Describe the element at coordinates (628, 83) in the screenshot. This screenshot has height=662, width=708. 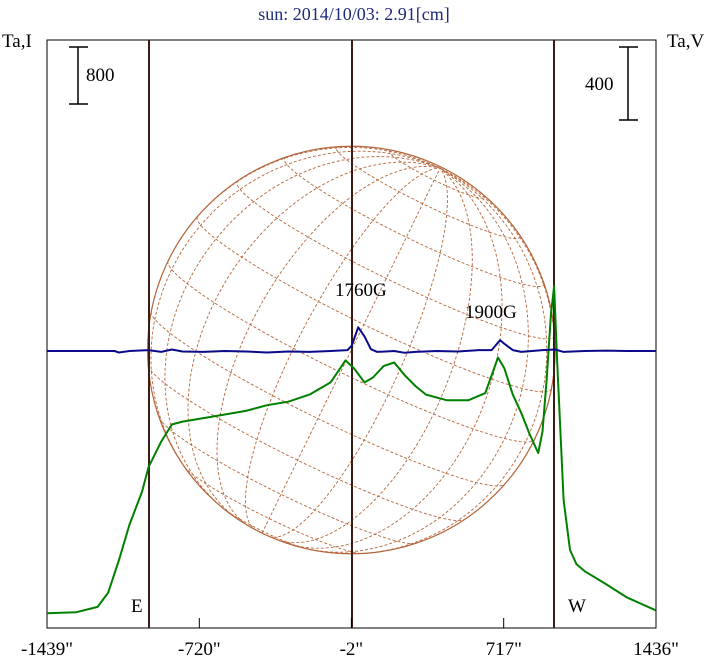
I see `right-scale-bar` at that location.